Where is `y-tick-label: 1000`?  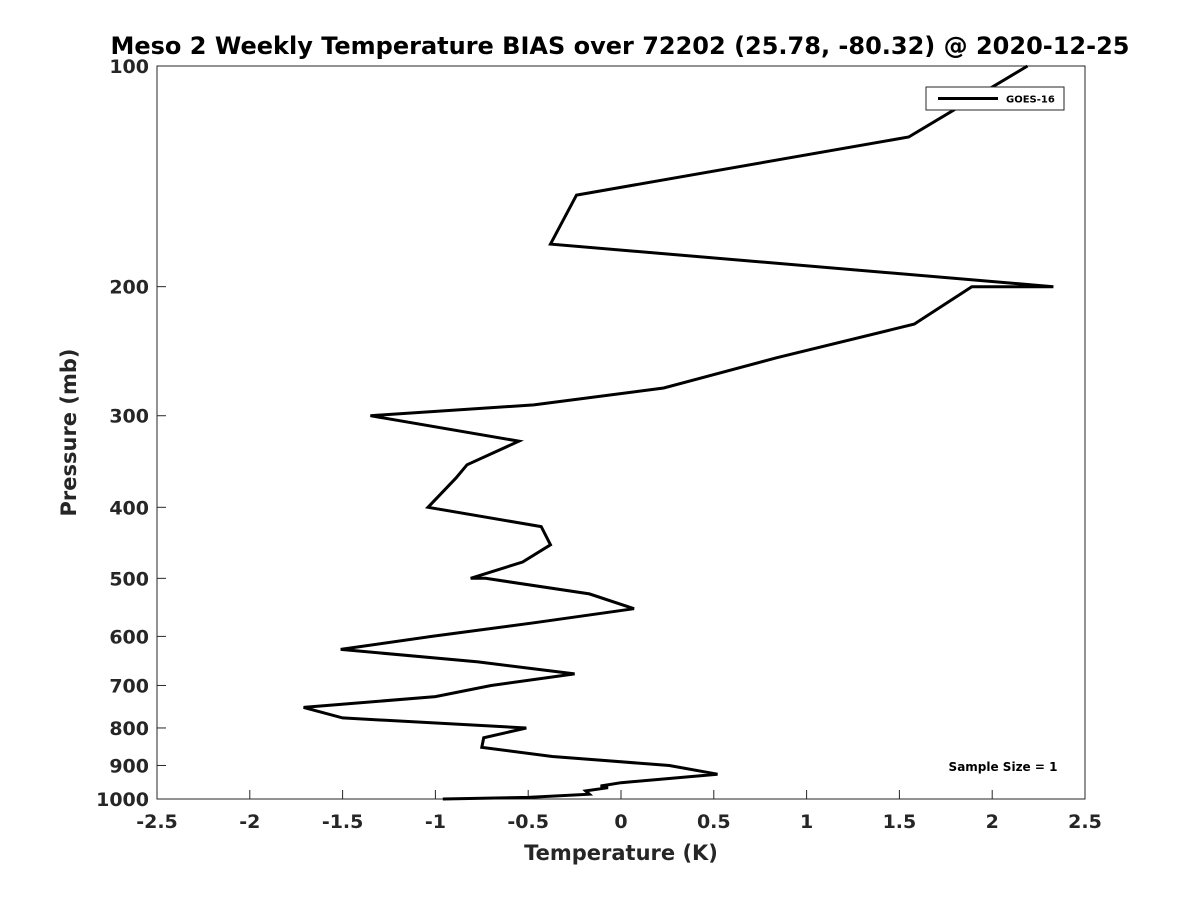 y-tick-label: 1000 is located at coordinates (122, 800).